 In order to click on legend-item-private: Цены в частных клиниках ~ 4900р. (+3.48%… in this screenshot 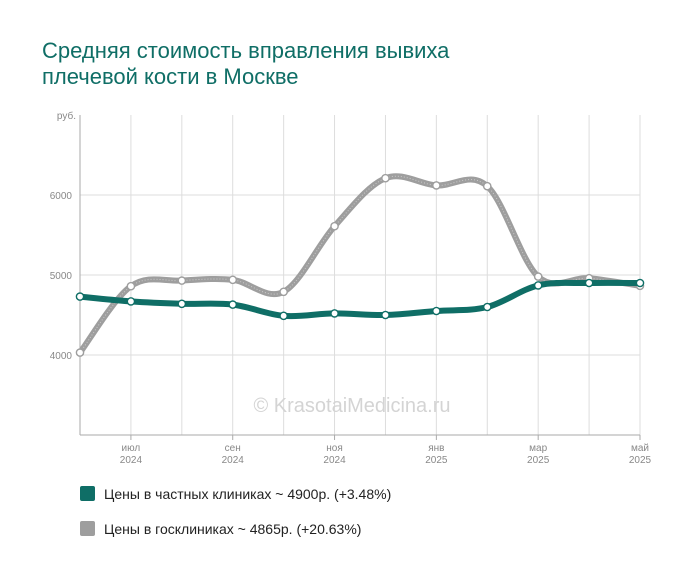, I will do `click(360, 496)`.